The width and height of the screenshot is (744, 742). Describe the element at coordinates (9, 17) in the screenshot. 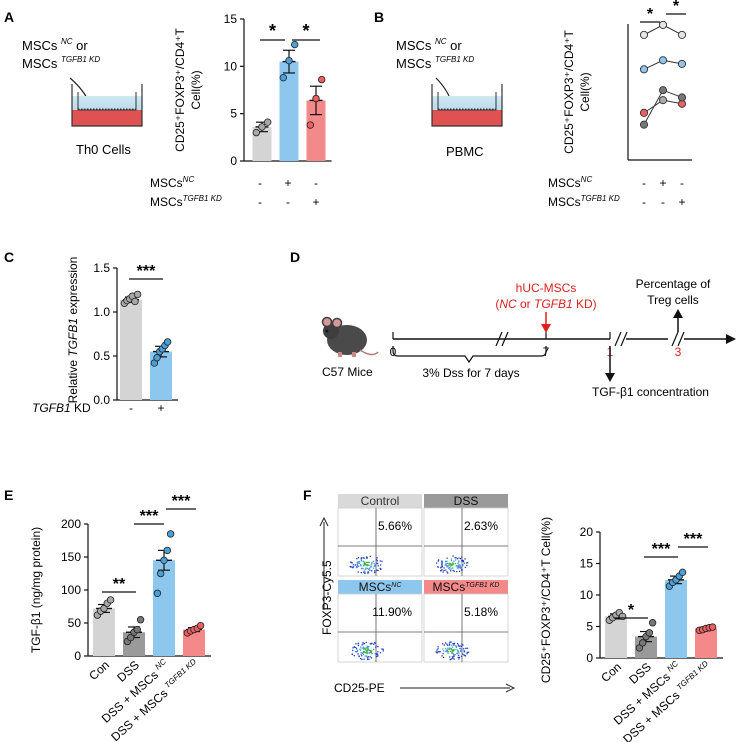

I see `panel-letter-a: A` at that location.